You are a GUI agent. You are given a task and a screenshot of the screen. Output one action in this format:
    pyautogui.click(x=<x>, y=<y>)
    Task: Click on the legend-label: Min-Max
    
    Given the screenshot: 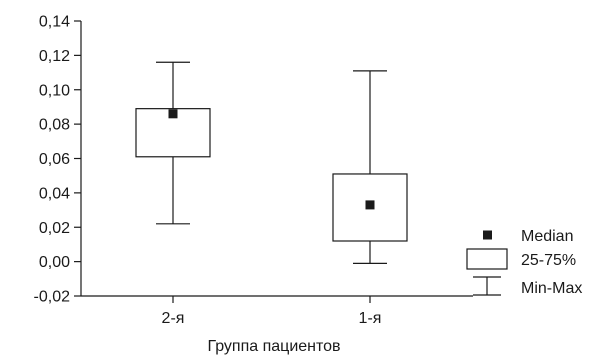 What is the action you would take?
    pyautogui.click(x=551, y=288)
    